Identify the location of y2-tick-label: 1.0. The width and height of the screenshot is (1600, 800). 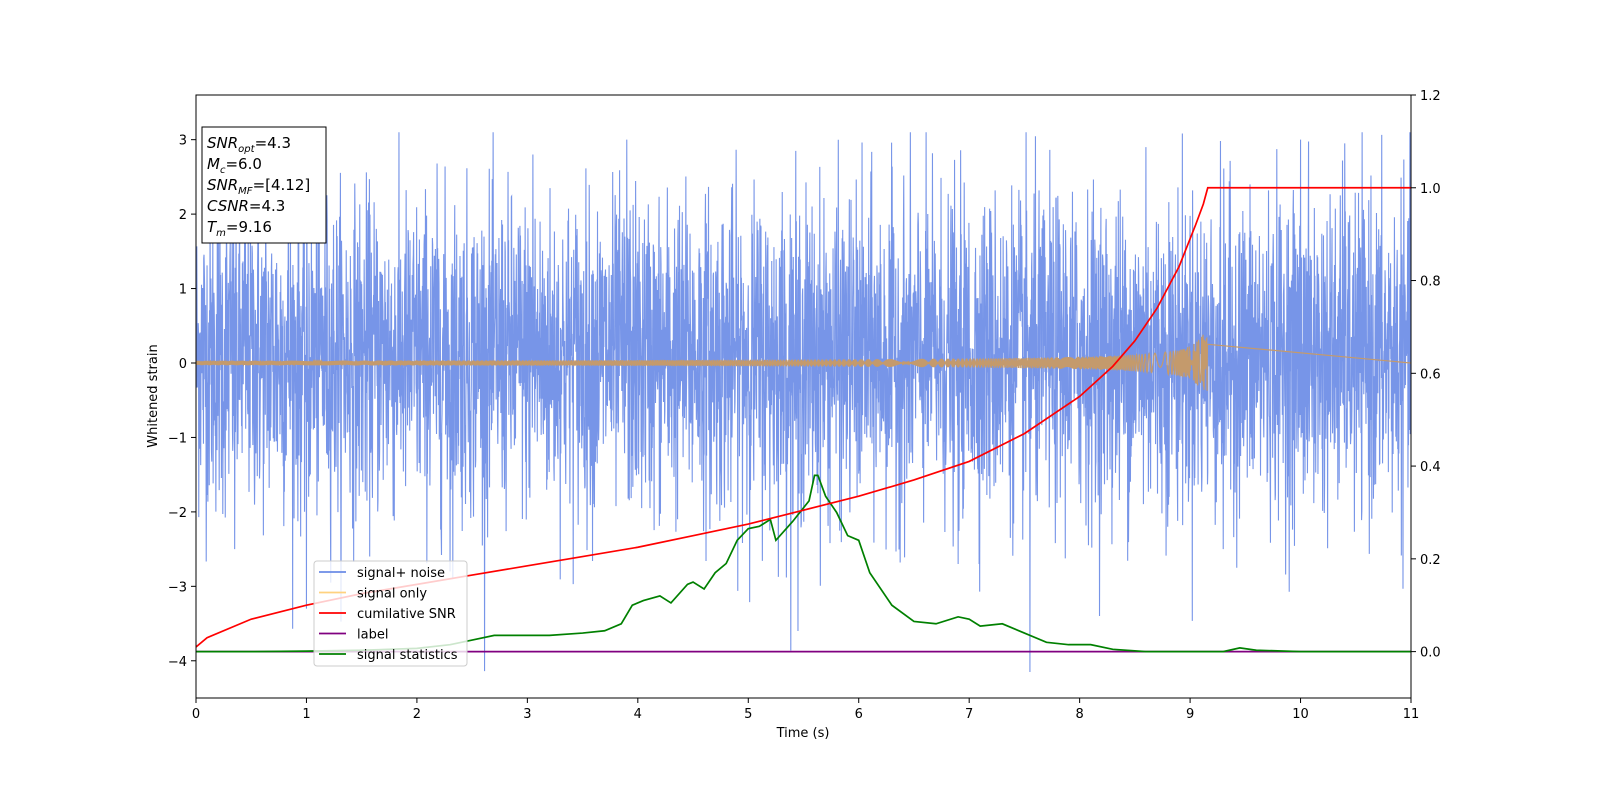
(1430, 189).